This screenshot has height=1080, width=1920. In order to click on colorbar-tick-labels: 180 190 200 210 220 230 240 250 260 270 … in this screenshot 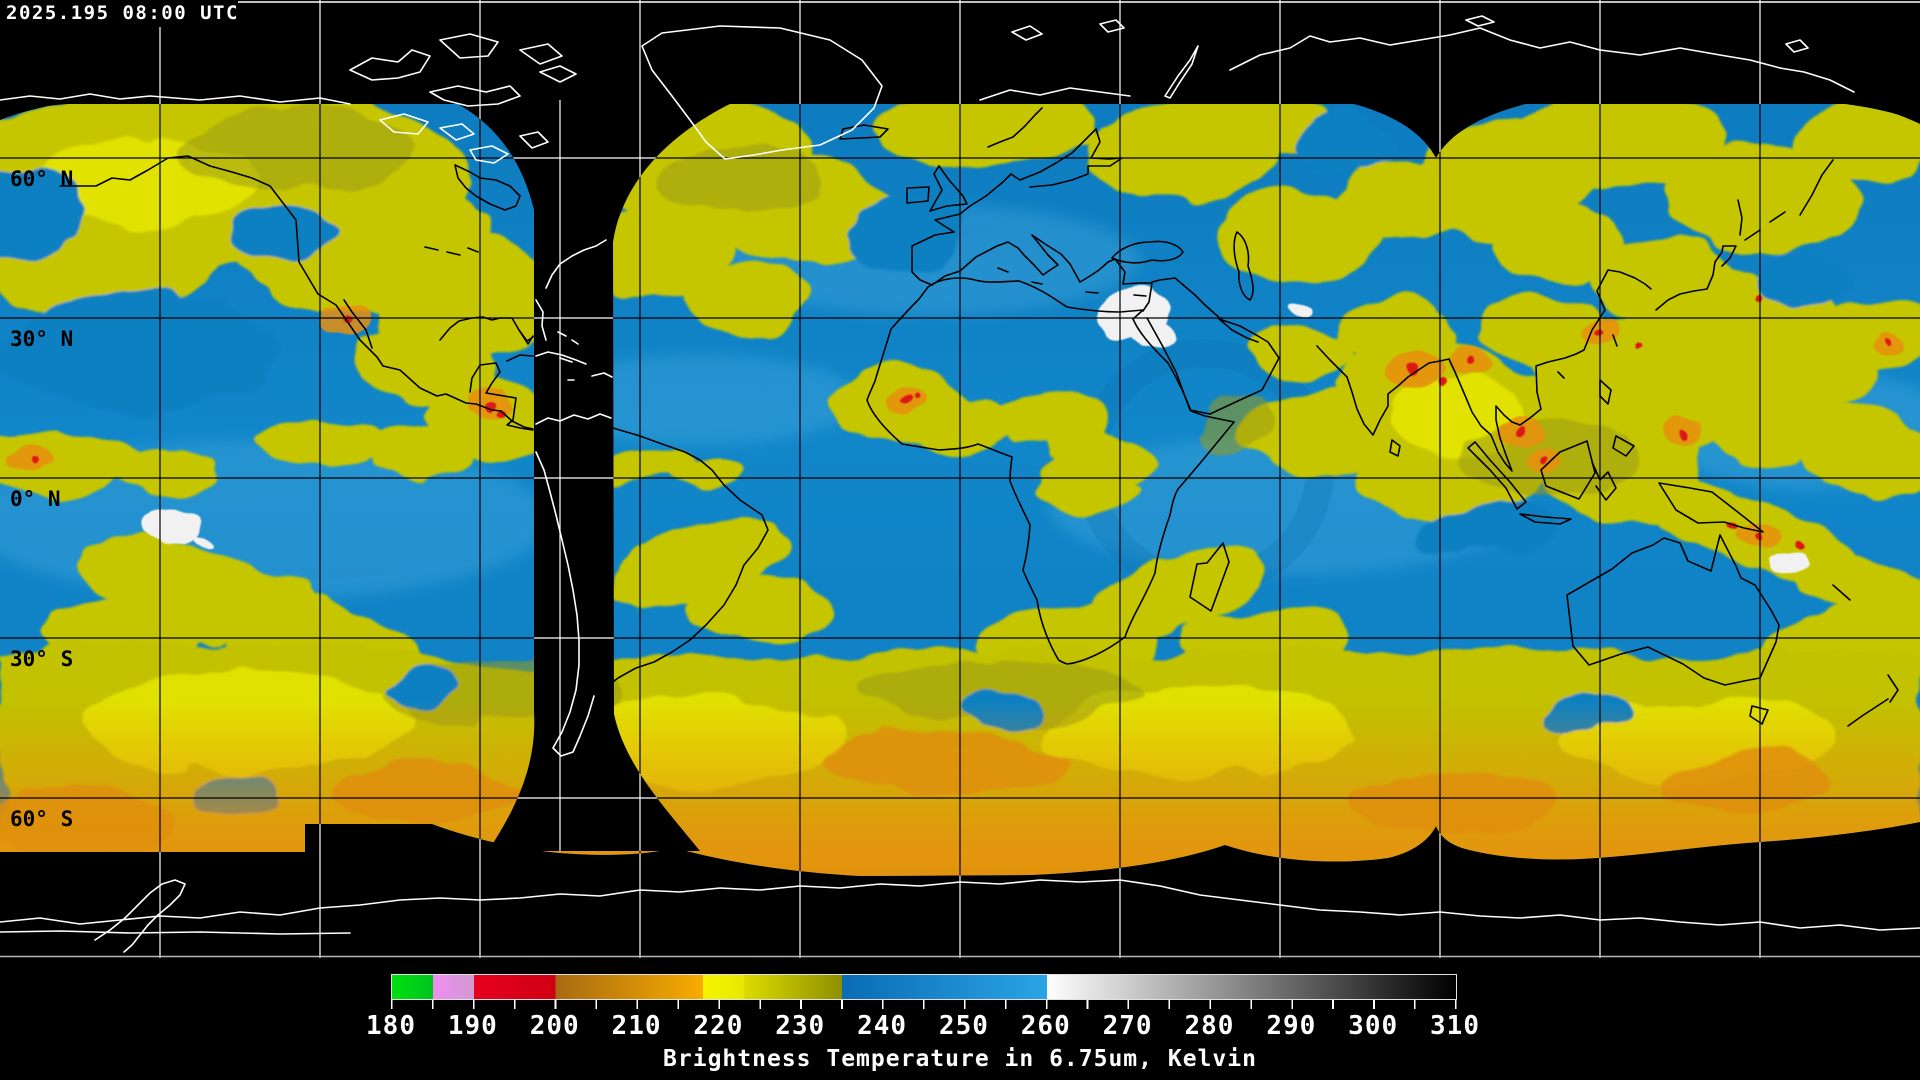, I will do `click(922, 1026)`.